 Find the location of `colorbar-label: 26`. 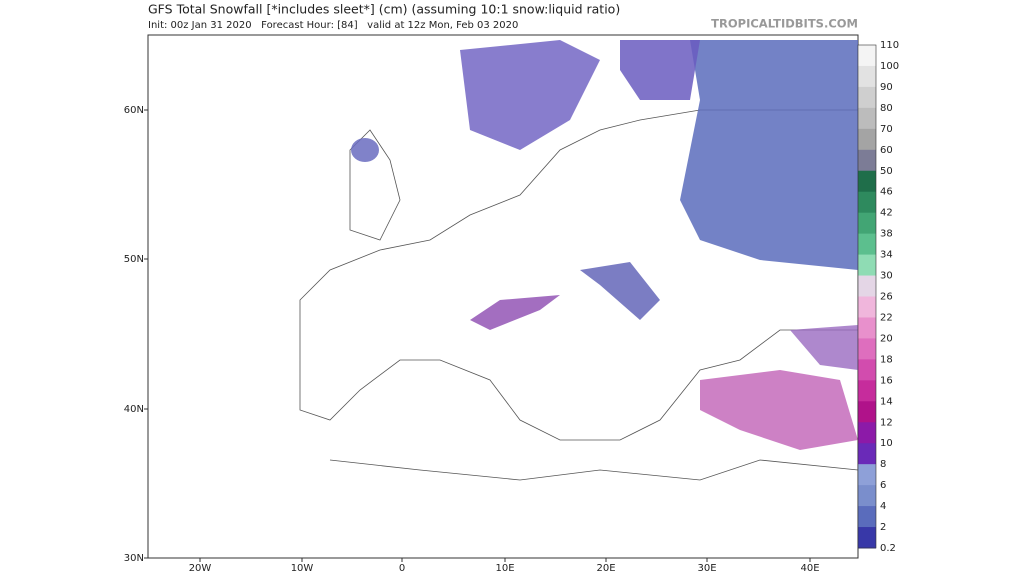

colorbar-label: 26 is located at coordinates (886, 297).